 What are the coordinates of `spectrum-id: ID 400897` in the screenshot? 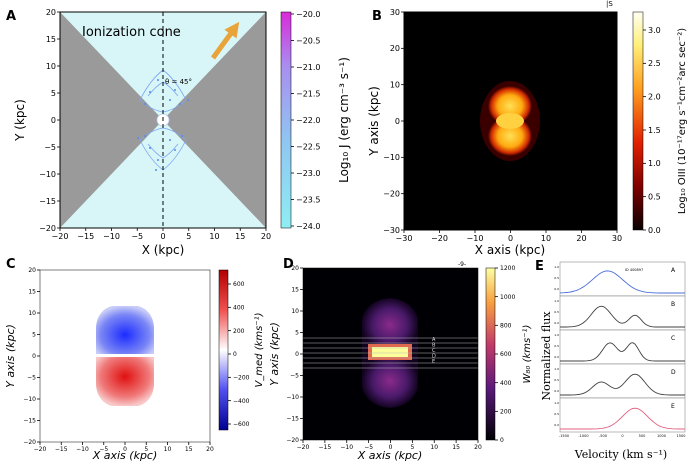 It's located at (634, 270).